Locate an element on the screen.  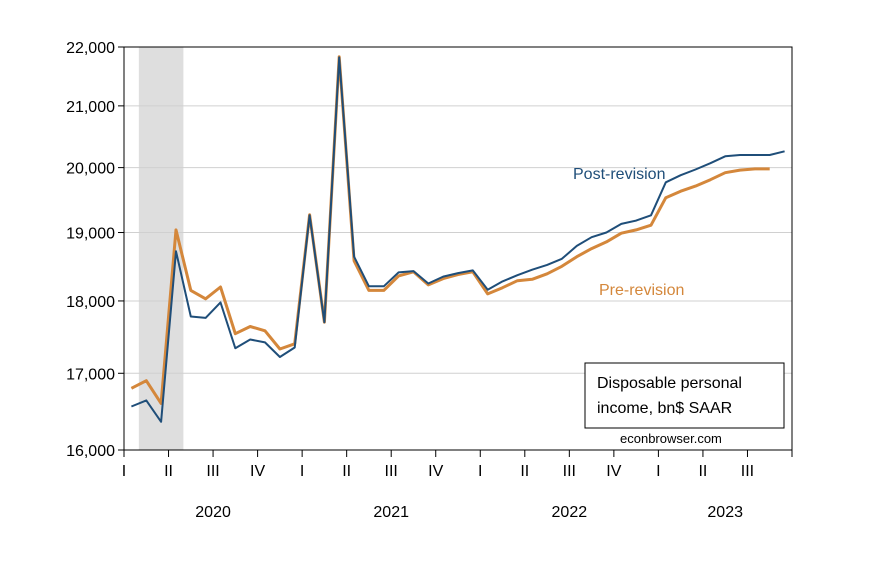
annotation-box: Disposable personal income, bn$ SAAR is located at coordinates (684, 395).